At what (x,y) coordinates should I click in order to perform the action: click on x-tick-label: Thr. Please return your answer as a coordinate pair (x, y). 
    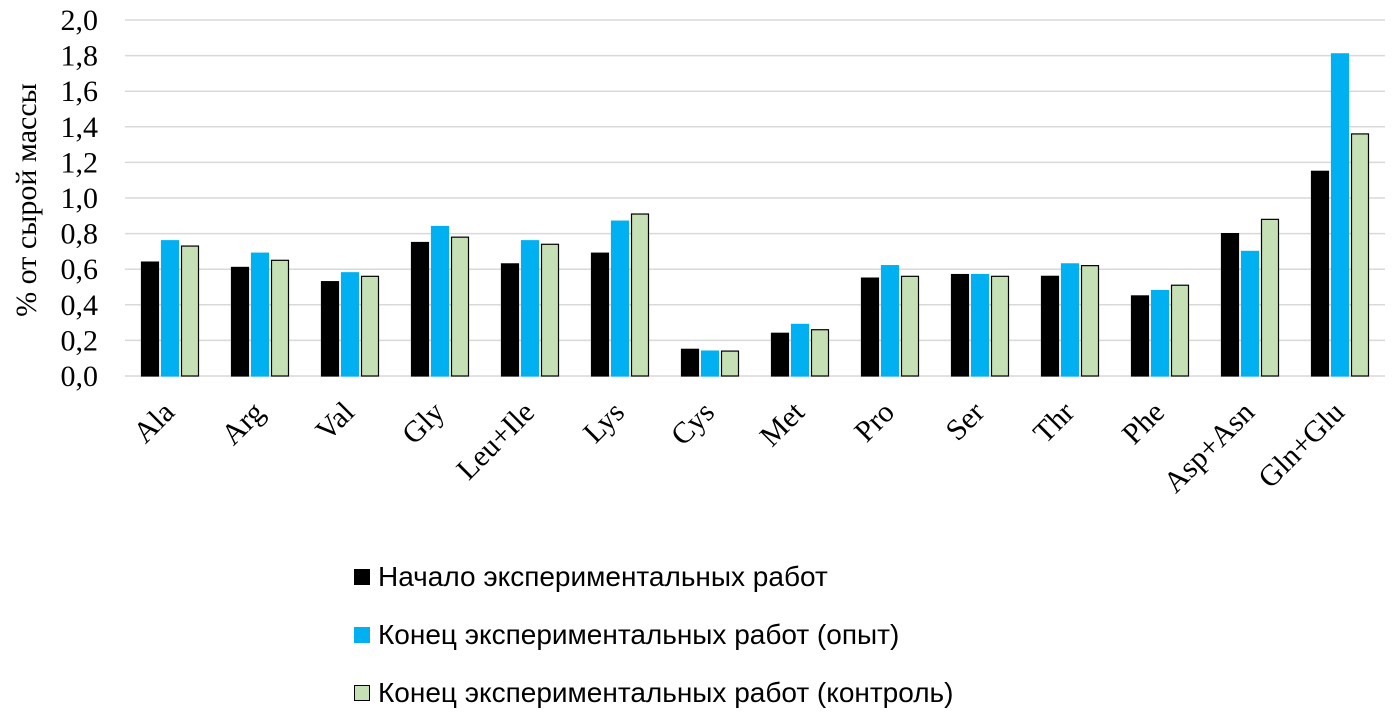
    Looking at the image, I should click on (1054, 423).